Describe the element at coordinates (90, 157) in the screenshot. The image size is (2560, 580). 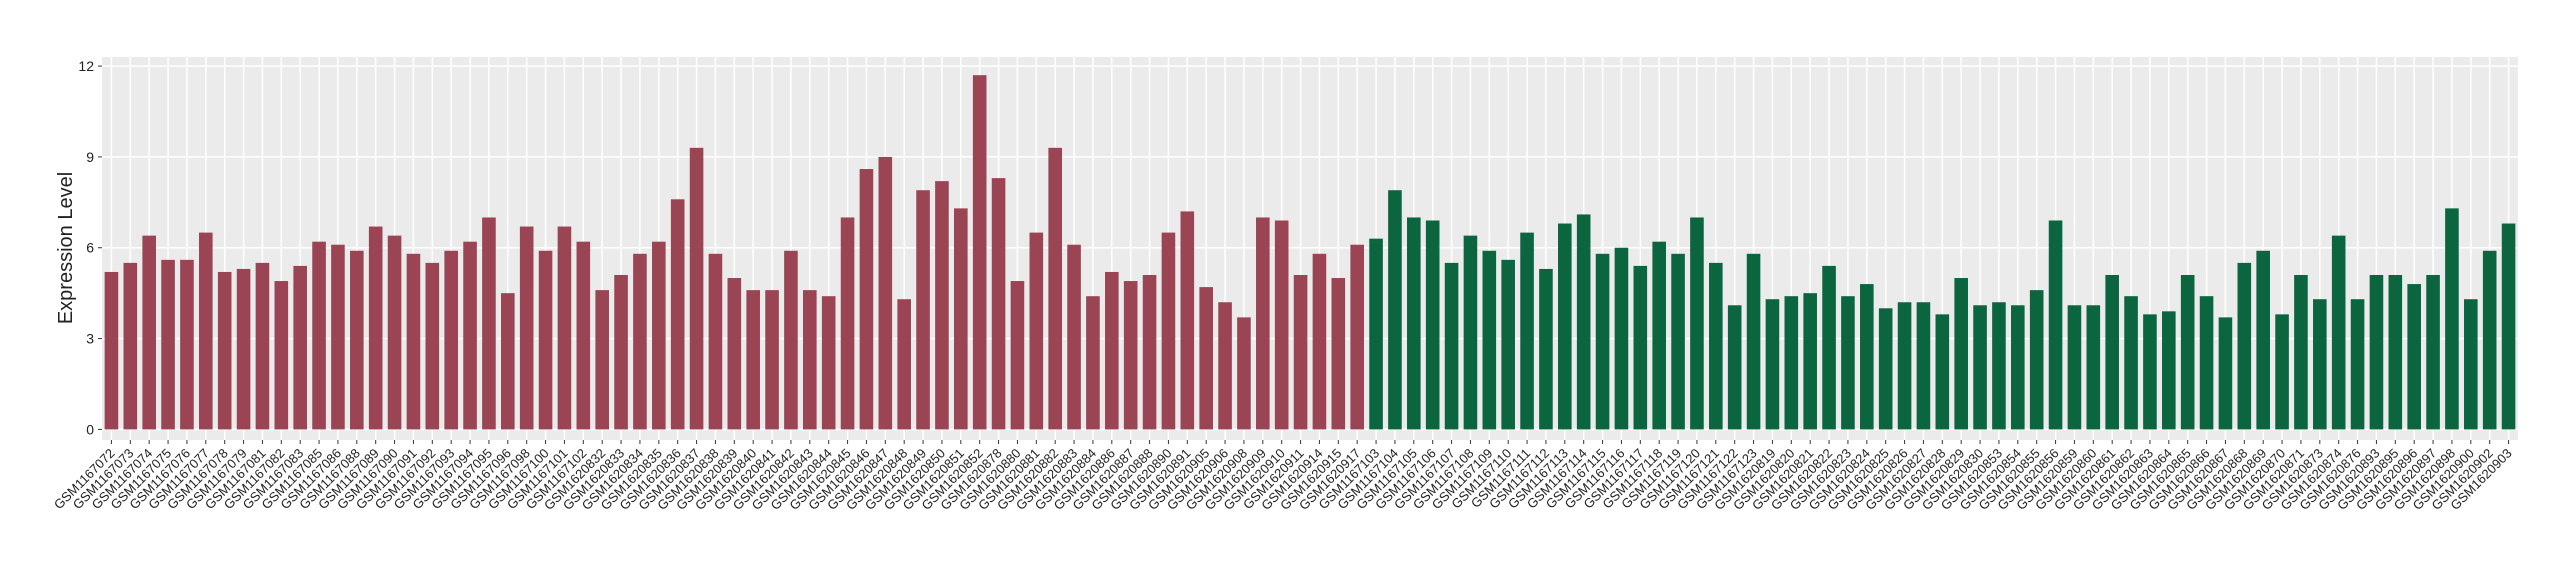
I see `y-tick-label: 9` at that location.